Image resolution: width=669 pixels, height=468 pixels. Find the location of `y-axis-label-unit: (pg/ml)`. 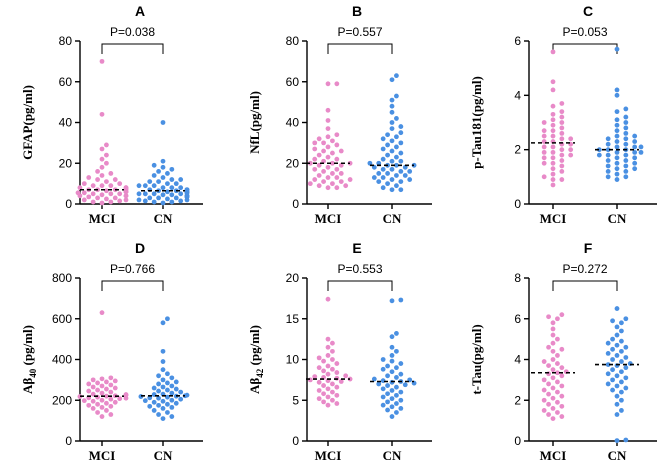

y-axis-label-unit: (pg/ml) is located at coordinates (27, 347).